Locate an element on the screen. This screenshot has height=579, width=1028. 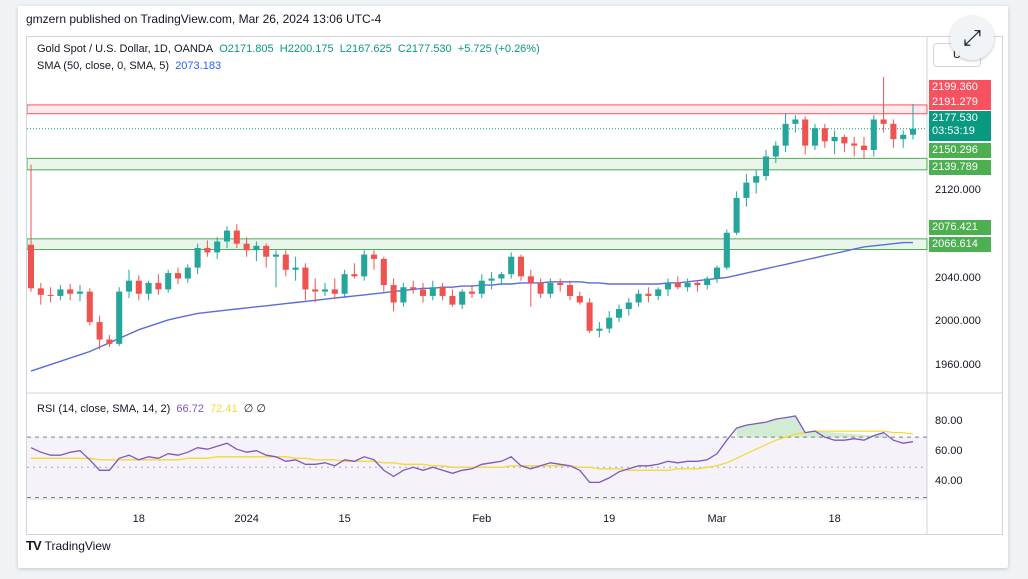
symbol-label: Gold Spot / U.S. Dollar, 1D, OANDA is located at coordinates (125, 49).